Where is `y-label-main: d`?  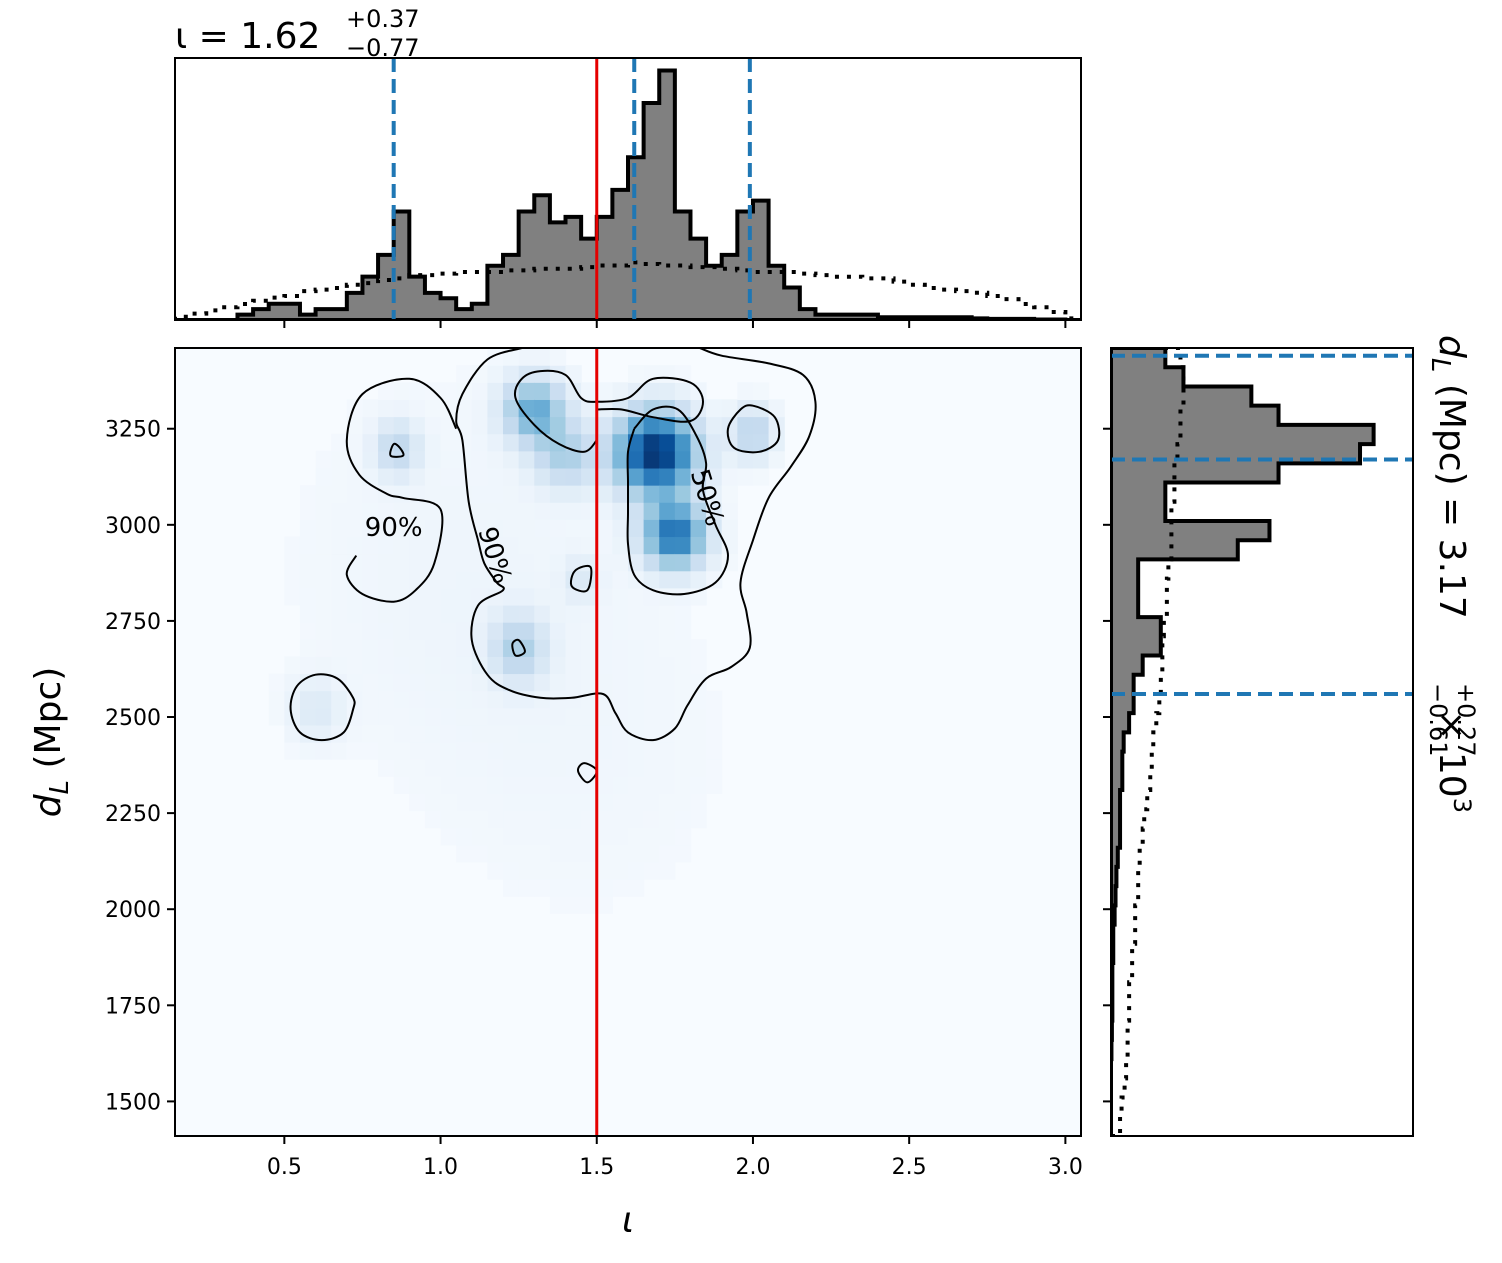 y-label-main: d is located at coordinates (48, 805).